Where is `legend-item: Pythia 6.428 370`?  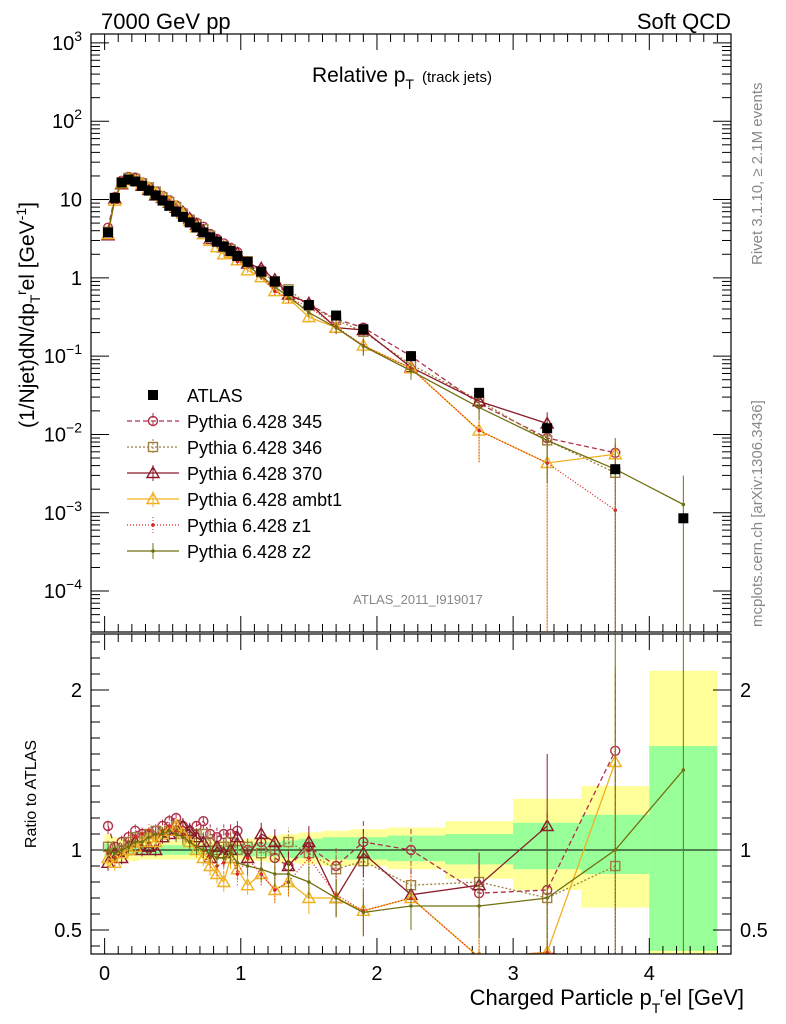 legend-item: Pythia 6.428 370 is located at coordinates (224, 474).